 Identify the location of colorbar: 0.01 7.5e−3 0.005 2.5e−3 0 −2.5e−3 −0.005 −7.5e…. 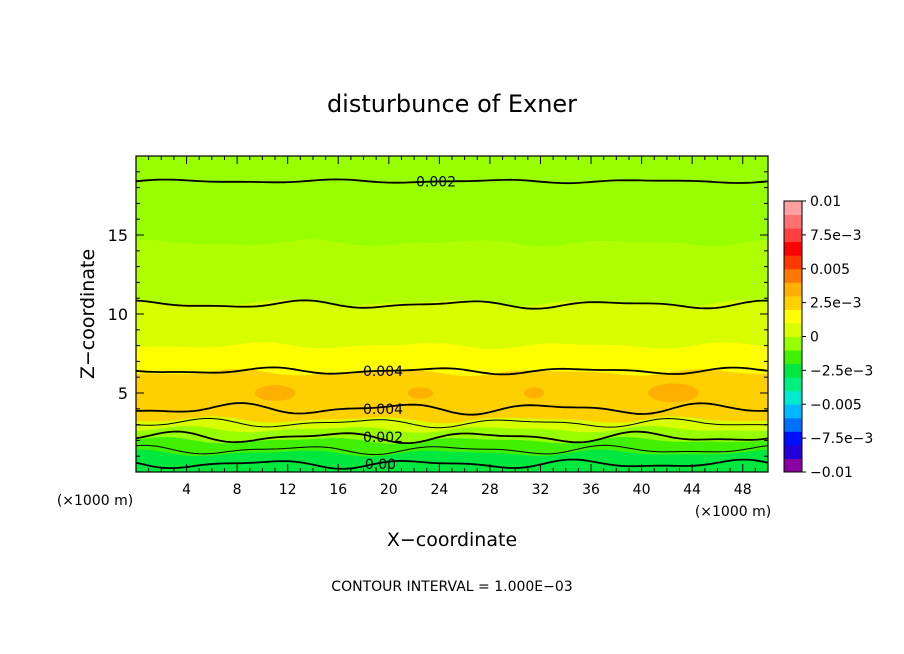
(828, 337).